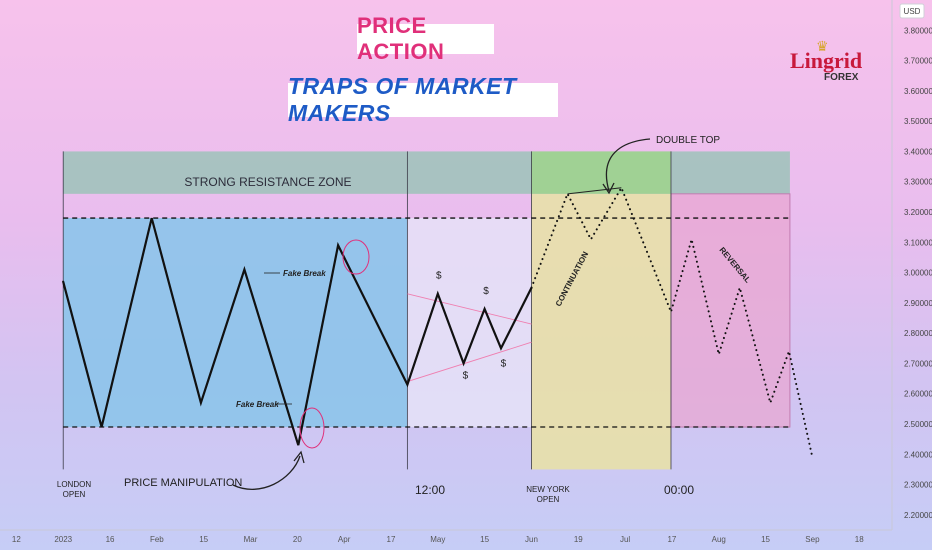  I want to click on y-tick-label: 3.80000, so click(918, 30).